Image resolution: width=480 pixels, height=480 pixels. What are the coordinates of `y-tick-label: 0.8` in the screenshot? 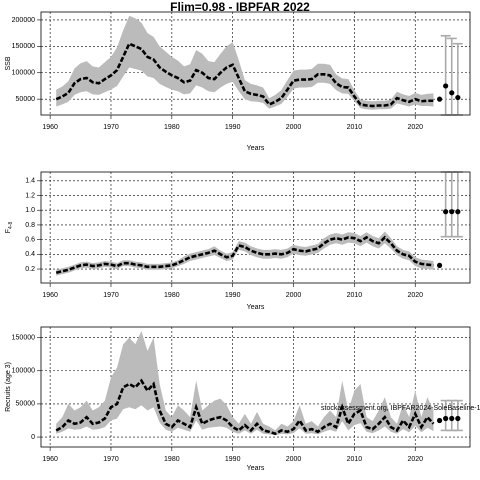 It's located at (30, 225).